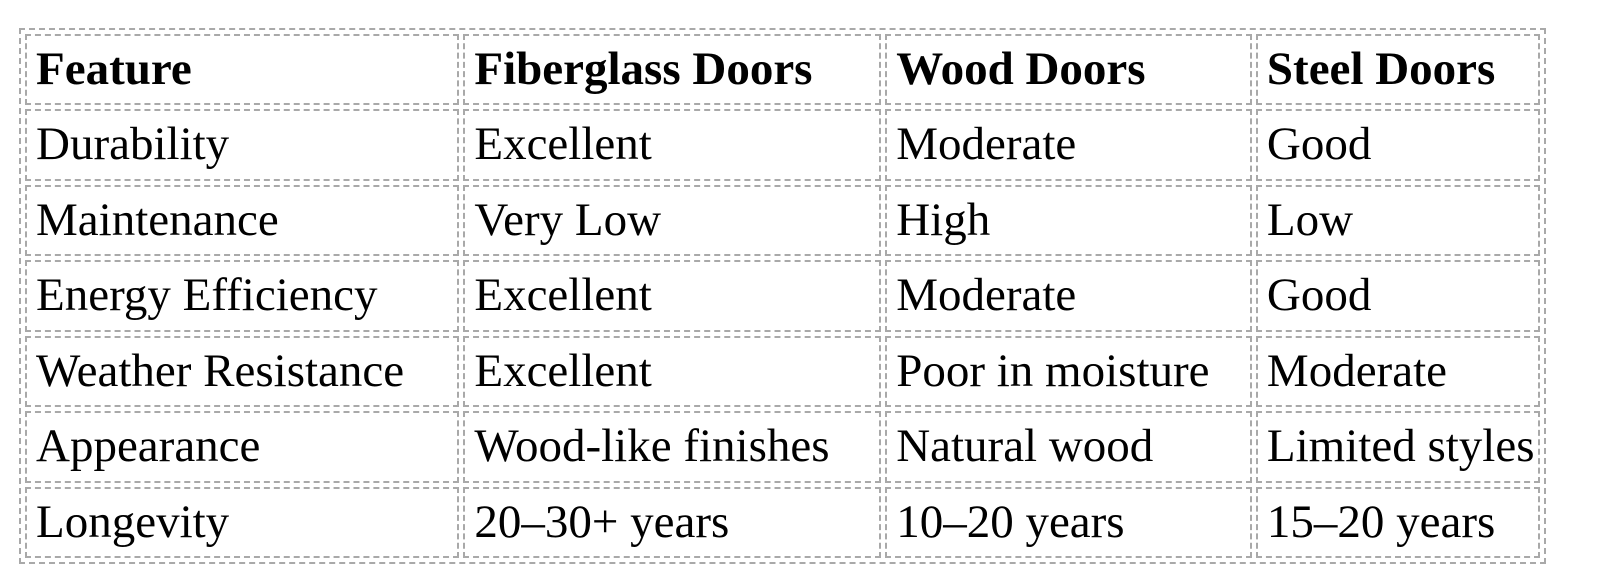  I want to click on value-cell: 10–20 years, so click(1068, 522).